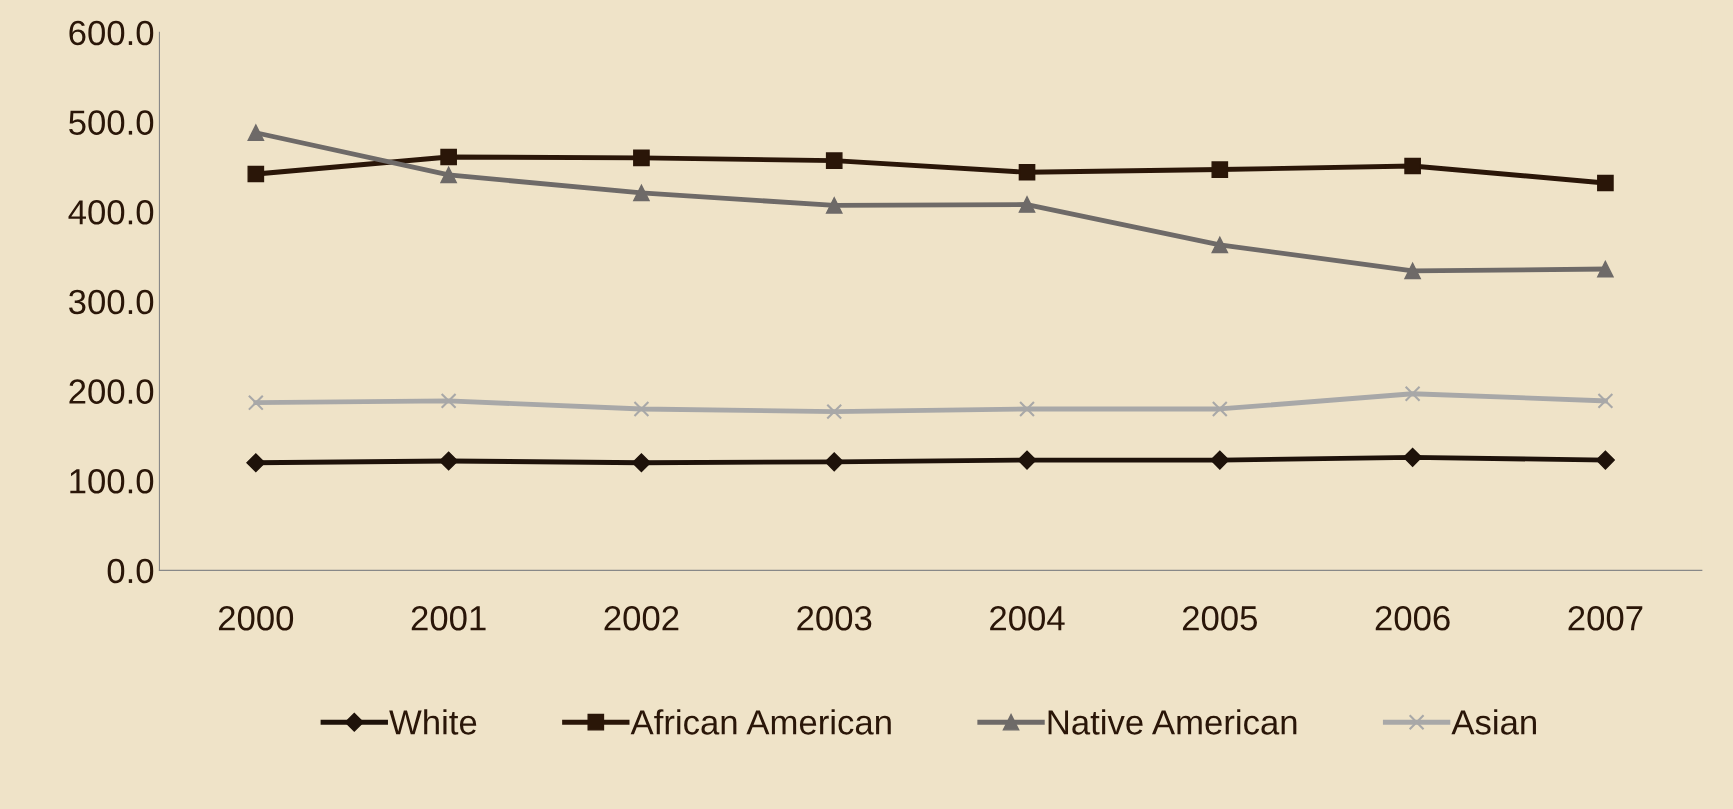 This screenshot has width=1733, height=809. I want to click on x-tick-label: 2004, so click(1027, 618).